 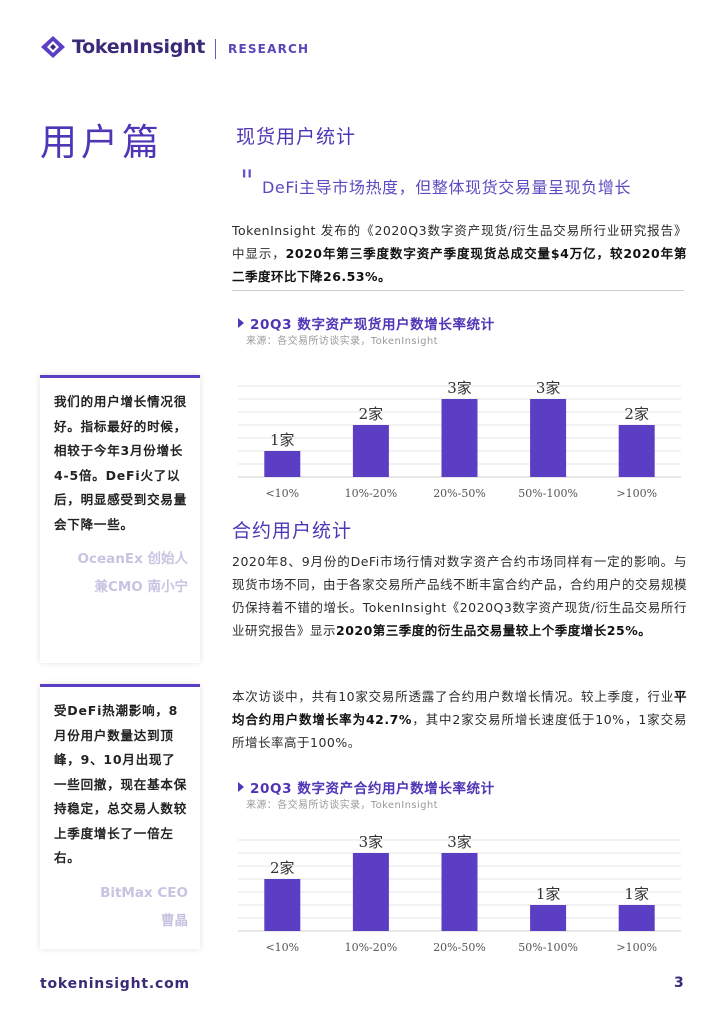 I want to click on contract-heading: 合约用户统计, so click(x=292, y=531).